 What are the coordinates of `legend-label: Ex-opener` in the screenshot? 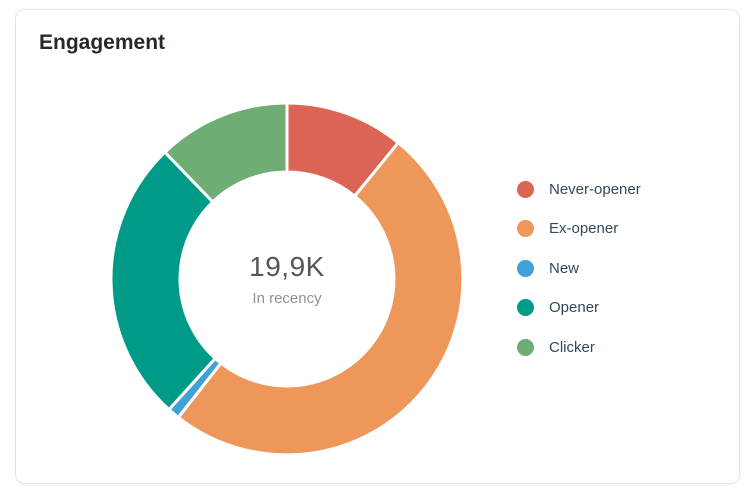 It's located at (584, 228).